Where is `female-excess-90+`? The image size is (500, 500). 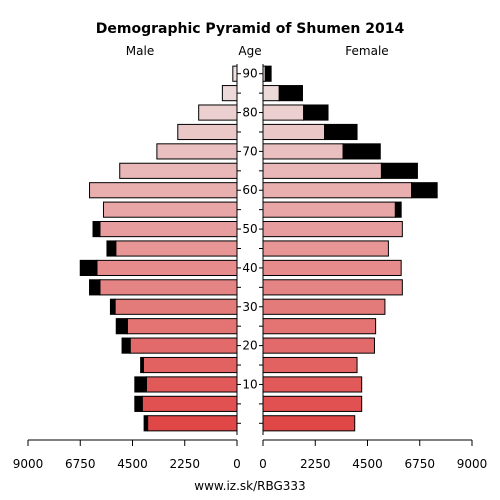 female-excess-90+ is located at coordinates (268, 73).